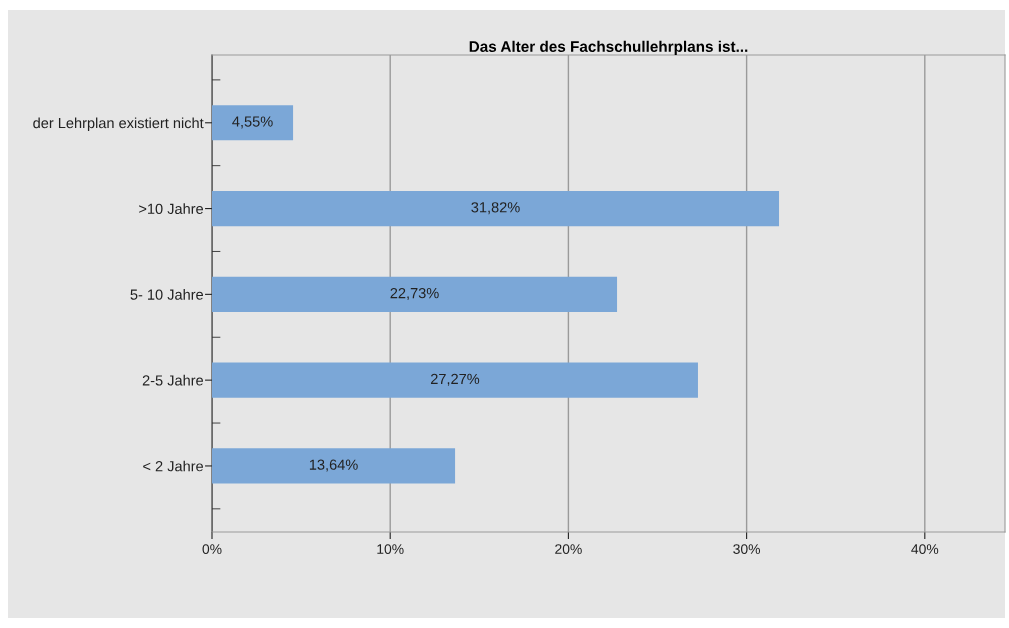 The width and height of the screenshot is (1009, 628). Describe the element at coordinates (568, 549) in the screenshot. I see `x-tick-label: 20%` at that location.